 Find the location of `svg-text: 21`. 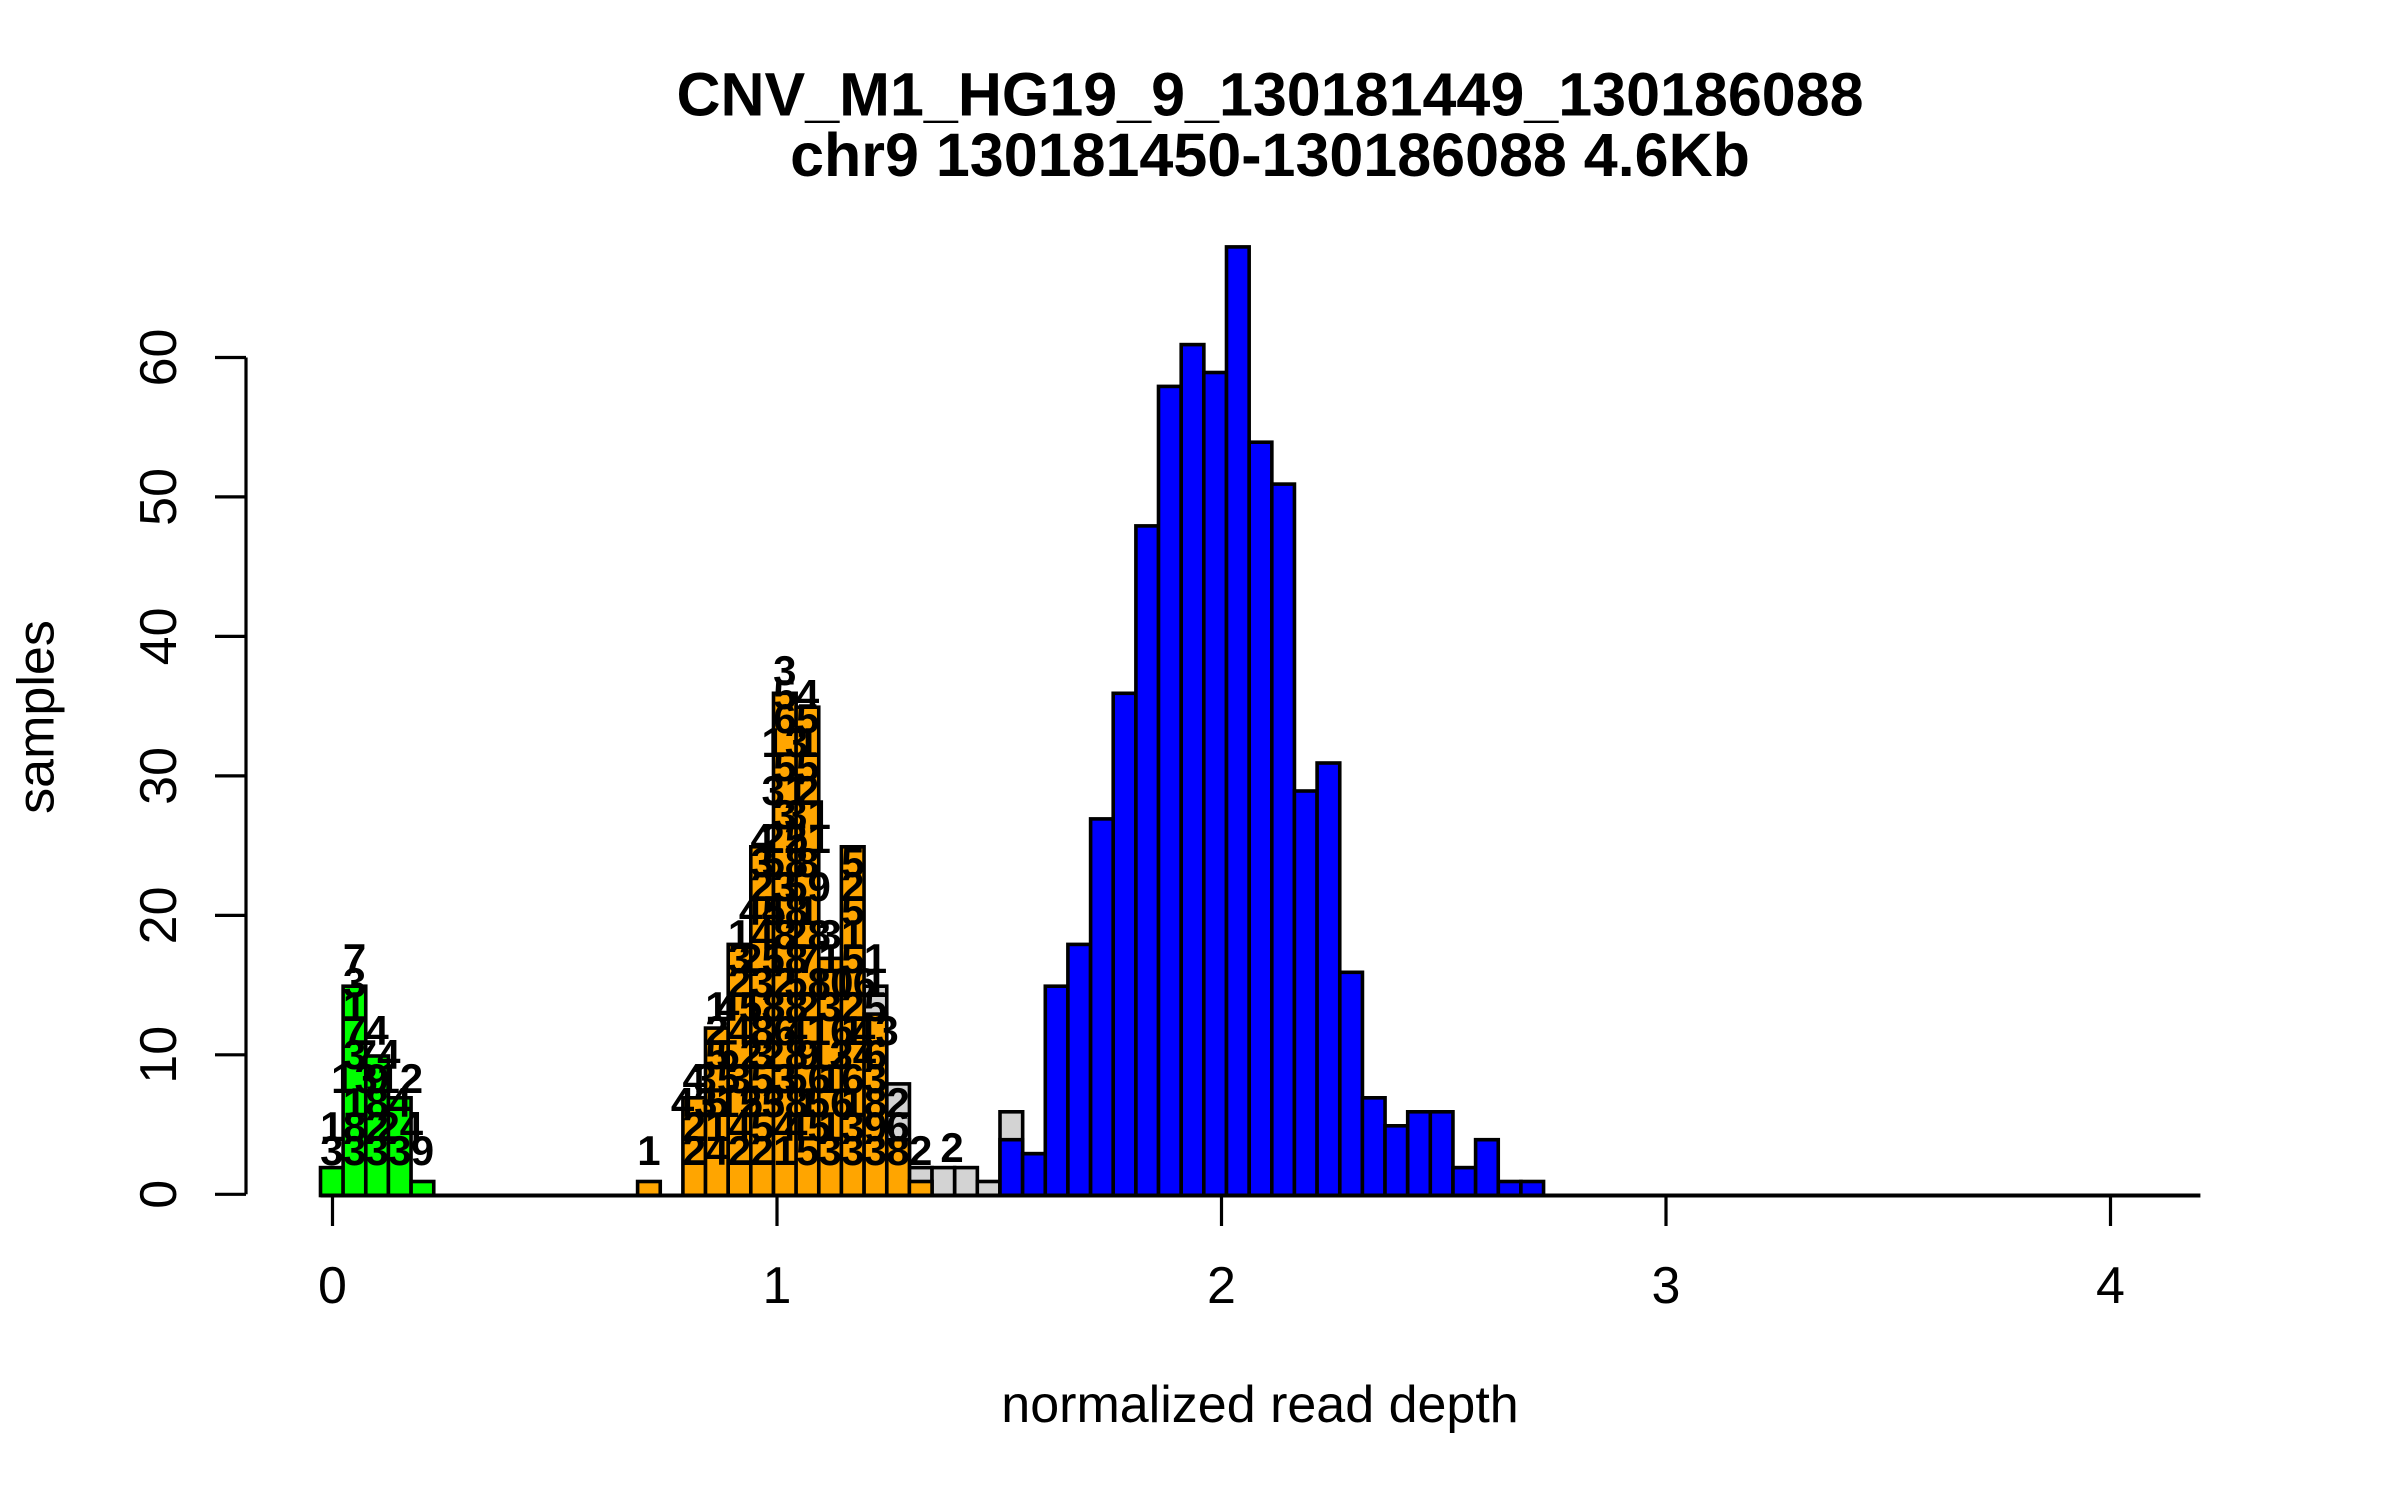

svg-text: 21 is located at coordinates (807, 838).